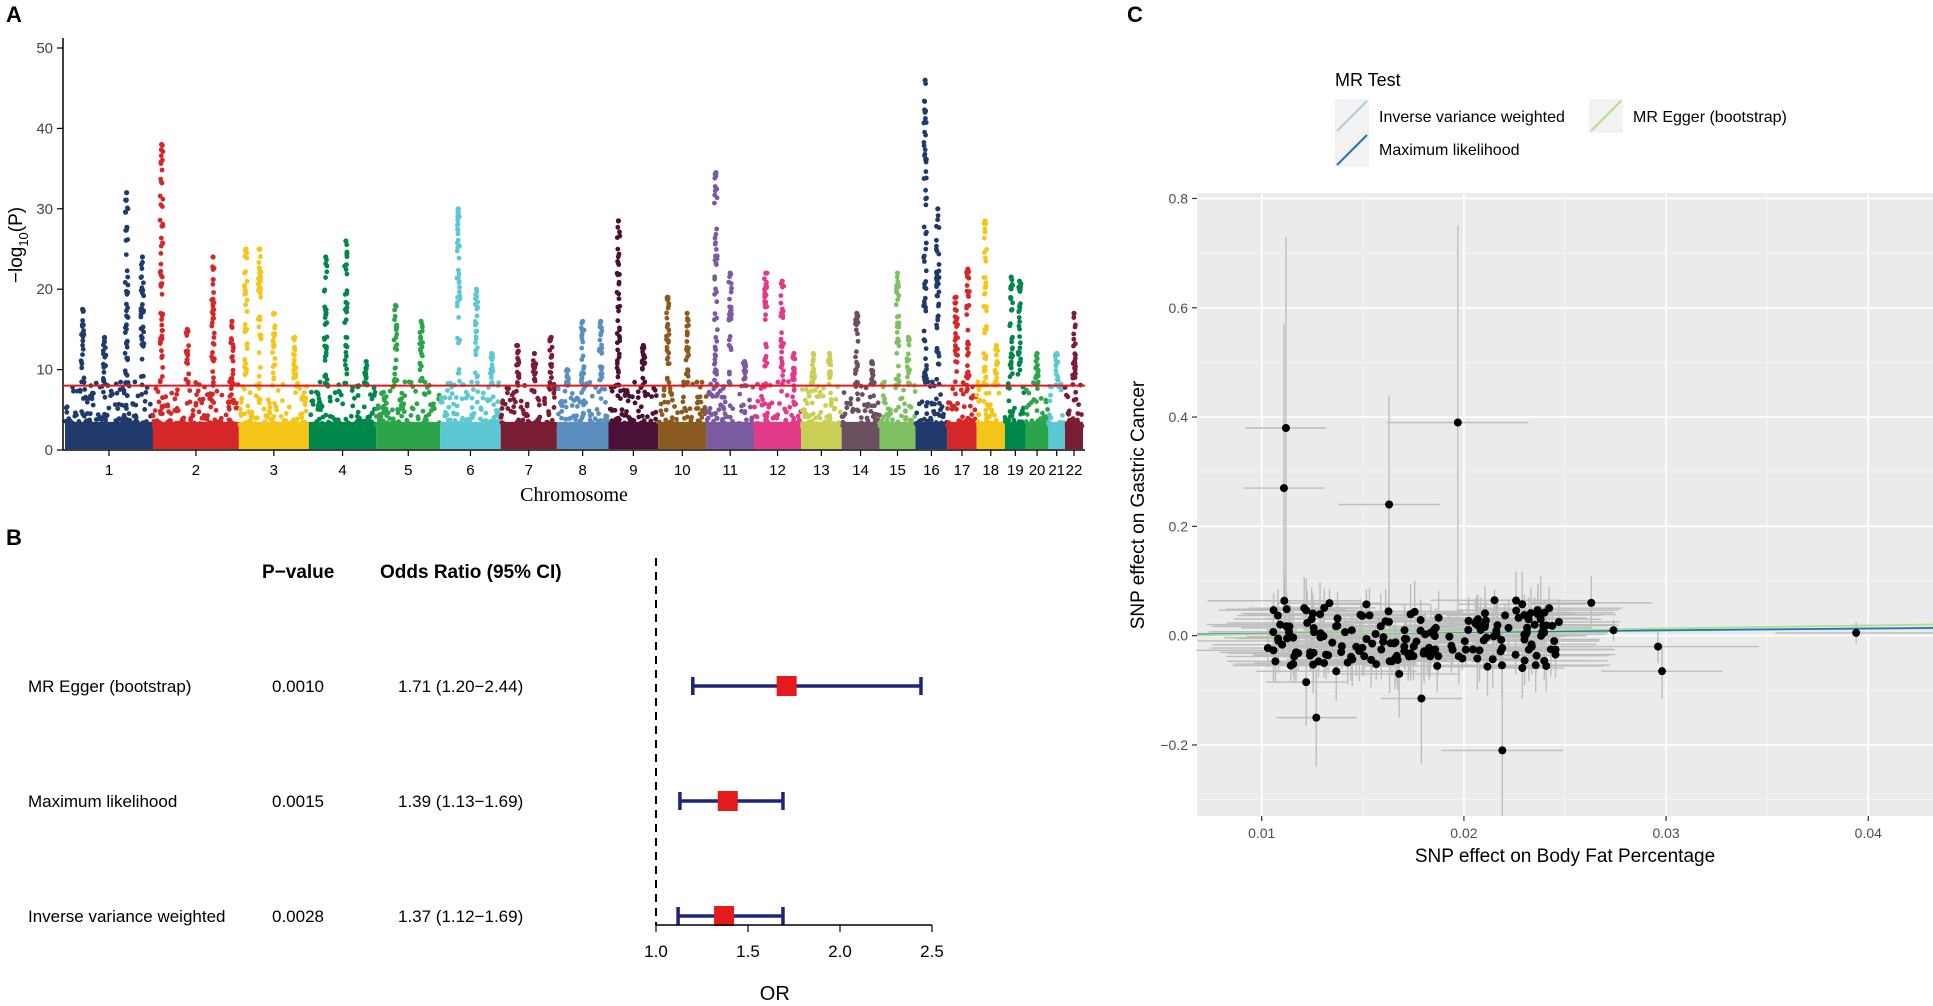  I want to click on odds-ratio-value: 1.71 (1.20−2.44), so click(460, 686).